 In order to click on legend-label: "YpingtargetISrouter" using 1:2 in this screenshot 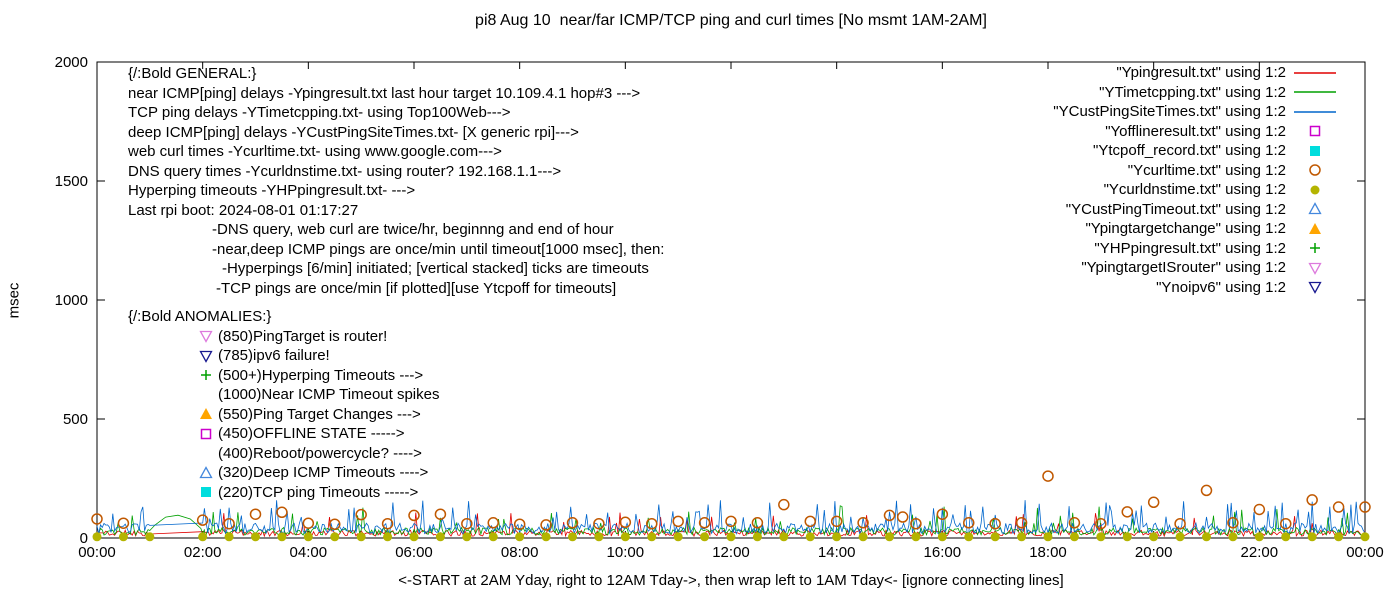, I will do `click(1183, 268)`.